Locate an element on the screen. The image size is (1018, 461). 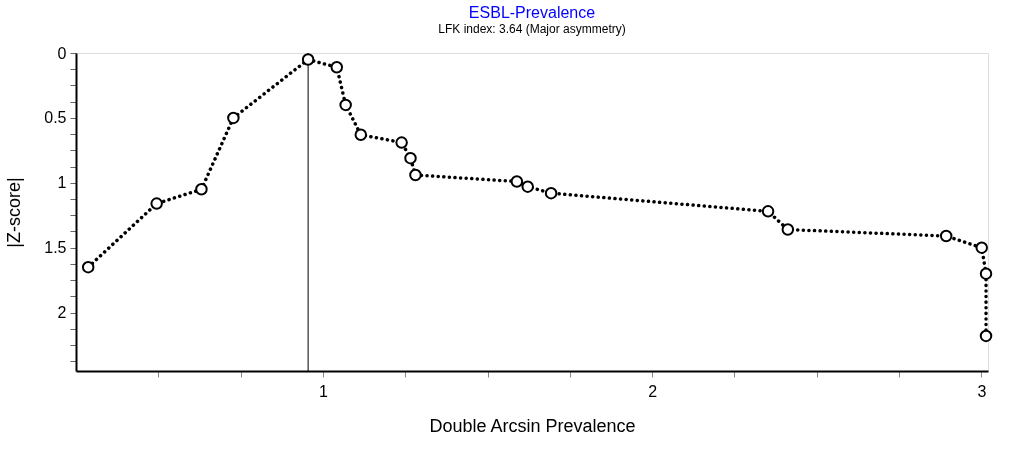
x-tick-label: 3 is located at coordinates (982, 391).